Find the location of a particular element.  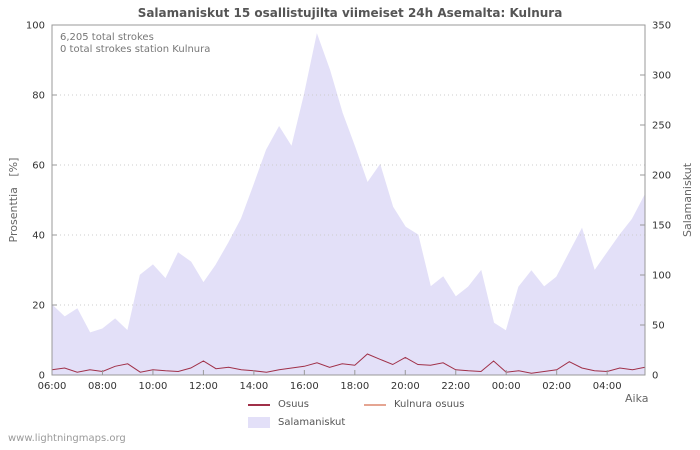

legend-item-kulnura-osuus: Kulnura osuus is located at coordinates (414, 404).